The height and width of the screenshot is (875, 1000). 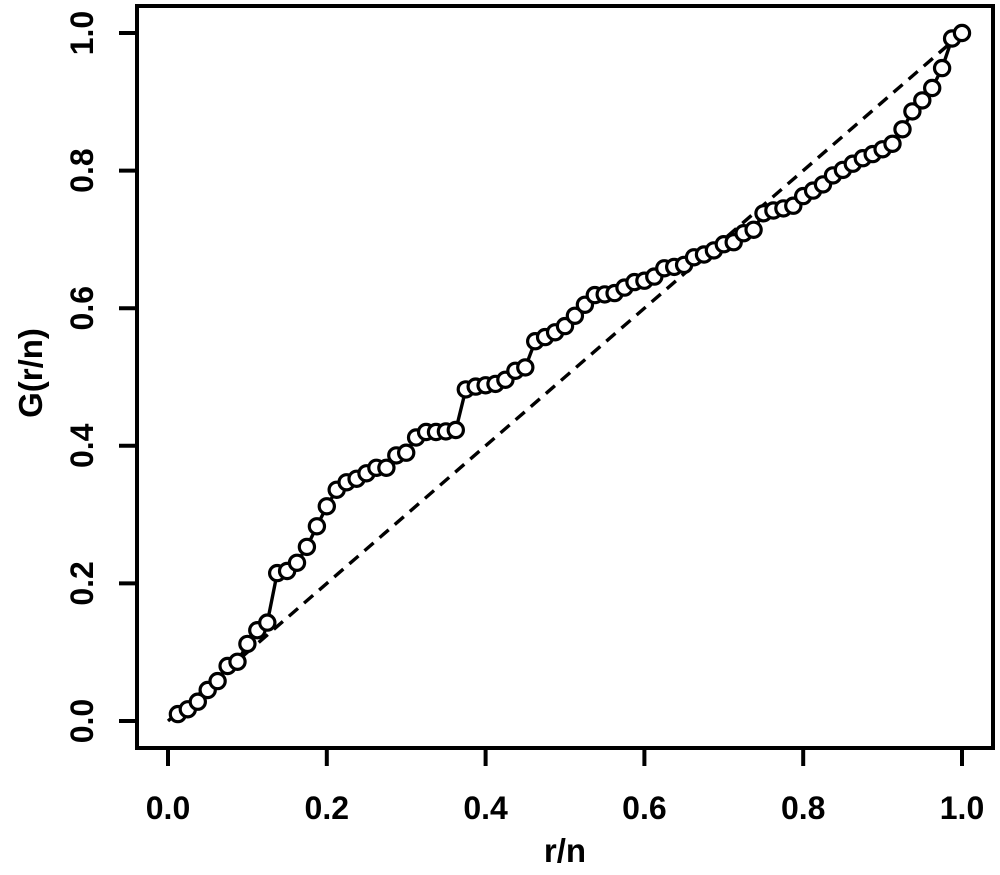 I want to click on y-tick-label: 0.0, so click(x=82, y=721).